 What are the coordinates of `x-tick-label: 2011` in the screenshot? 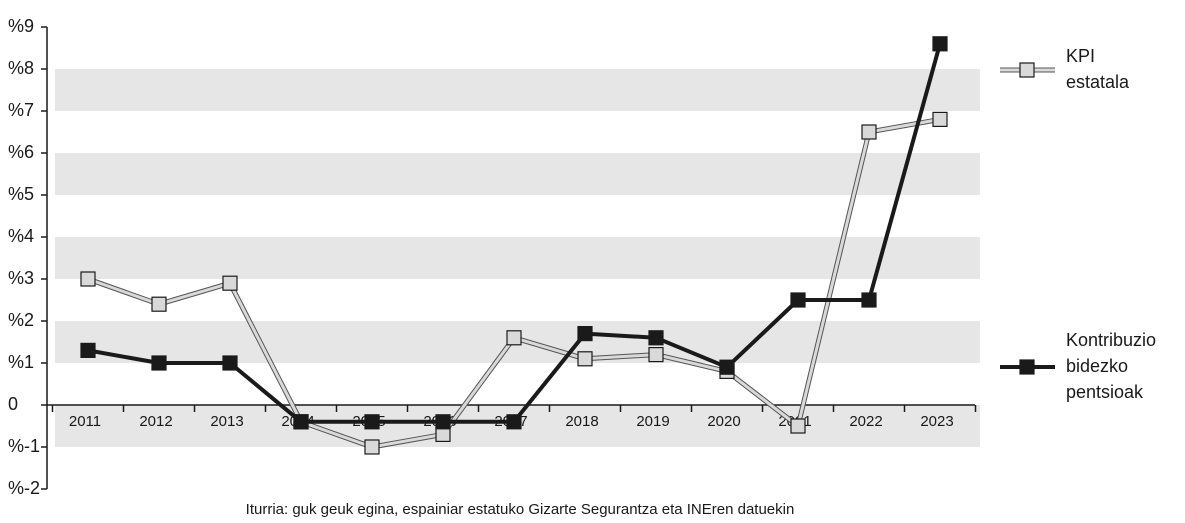 It's located at (85, 421).